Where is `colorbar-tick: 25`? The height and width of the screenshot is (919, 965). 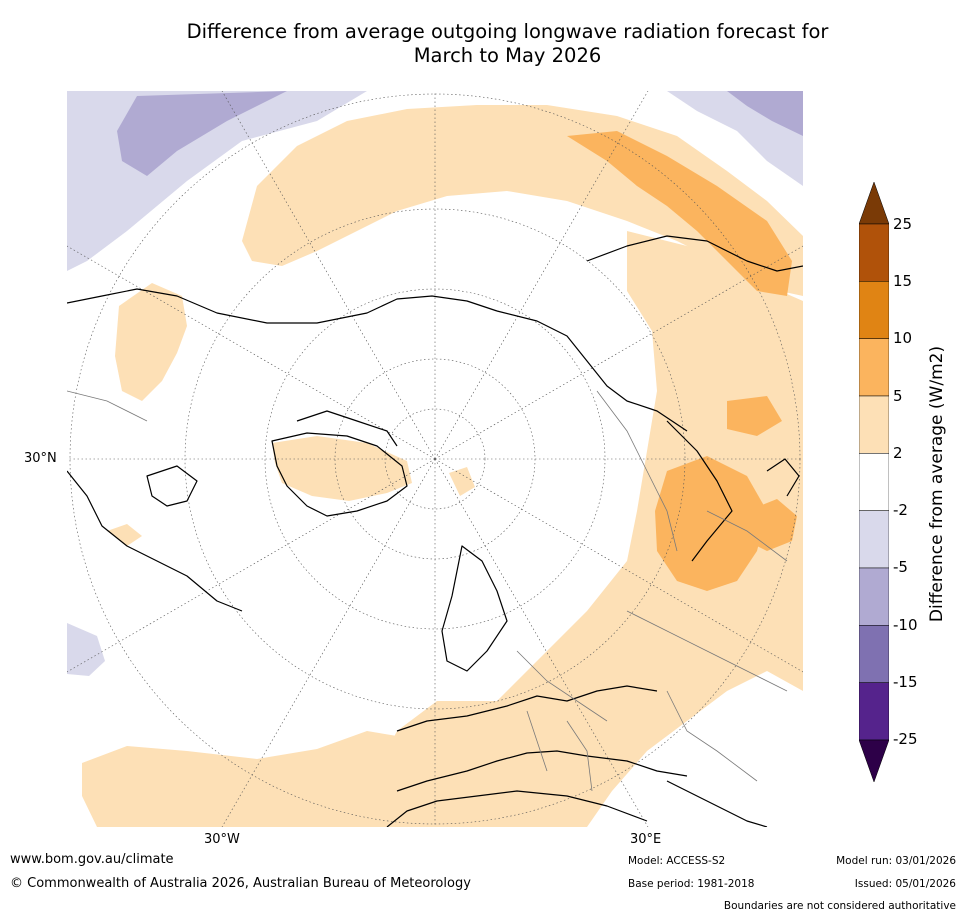
colorbar-tick: 25 is located at coordinates (903, 224).